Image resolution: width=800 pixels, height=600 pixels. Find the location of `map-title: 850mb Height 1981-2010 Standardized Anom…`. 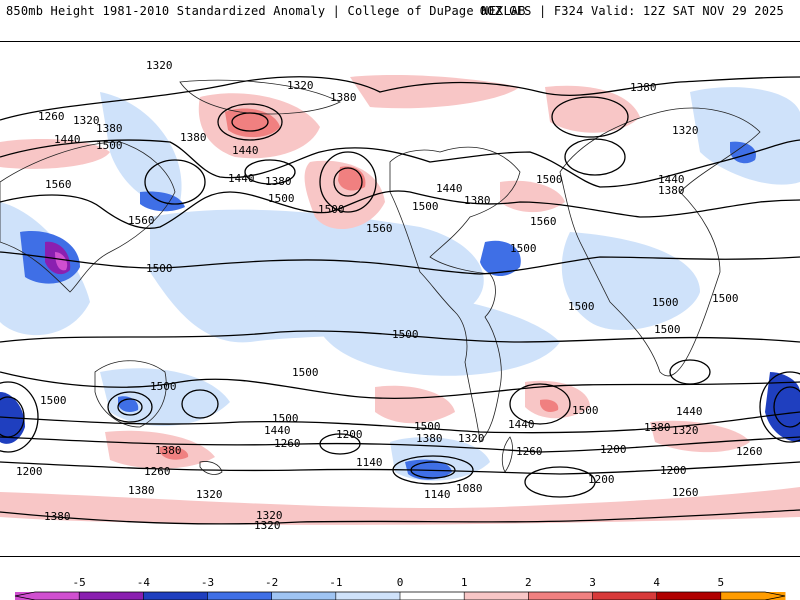

map-title: 850mb Height 1981-2010 Standardized Anom… is located at coordinates (266, 11).